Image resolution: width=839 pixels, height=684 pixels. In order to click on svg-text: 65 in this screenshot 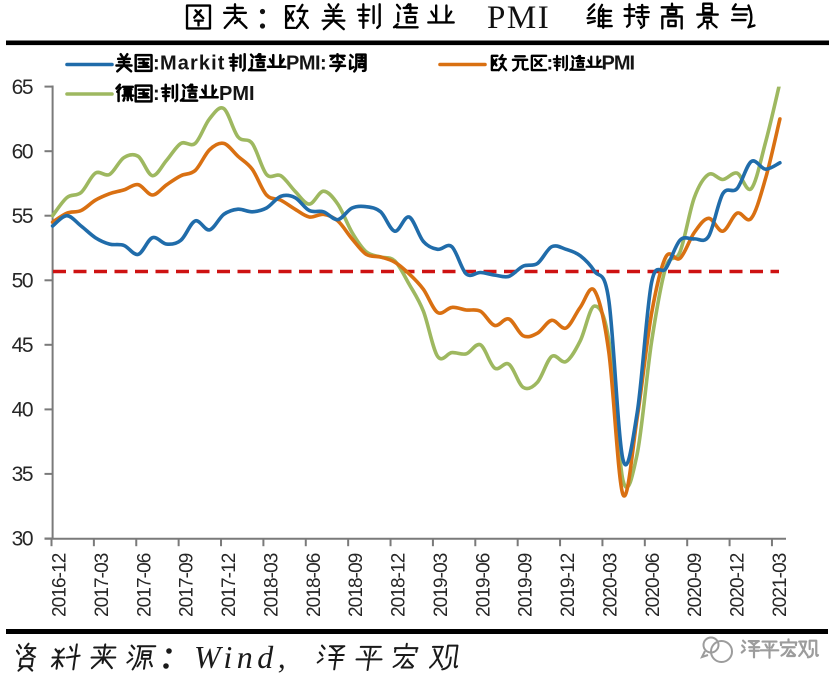, I will do `click(22, 87)`.